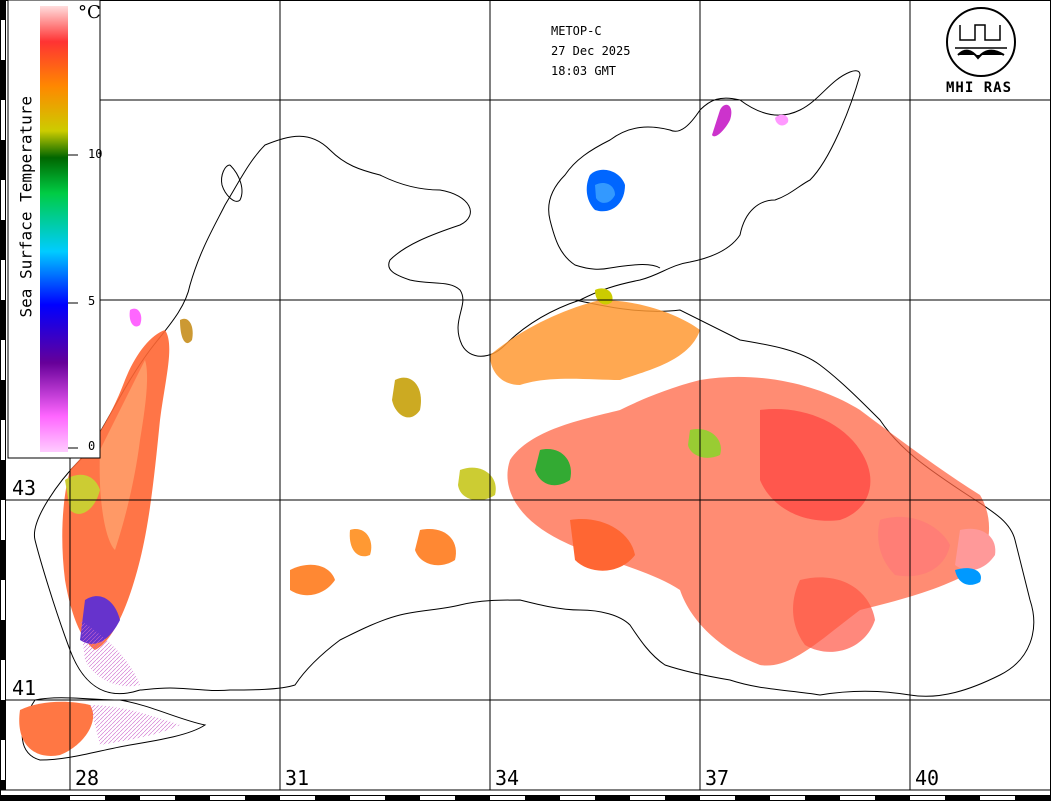 The width and height of the screenshot is (1051, 801). Describe the element at coordinates (979, 88) in the screenshot. I see `org-name: MHI RAS` at that location.